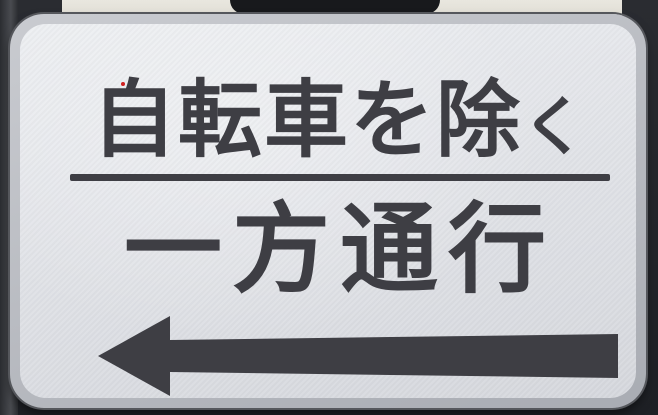 The image size is (658, 415). What do you see at coordinates (555, 128) in the screenshot?
I see `exception-text-kana: く` at bounding box center [555, 128].